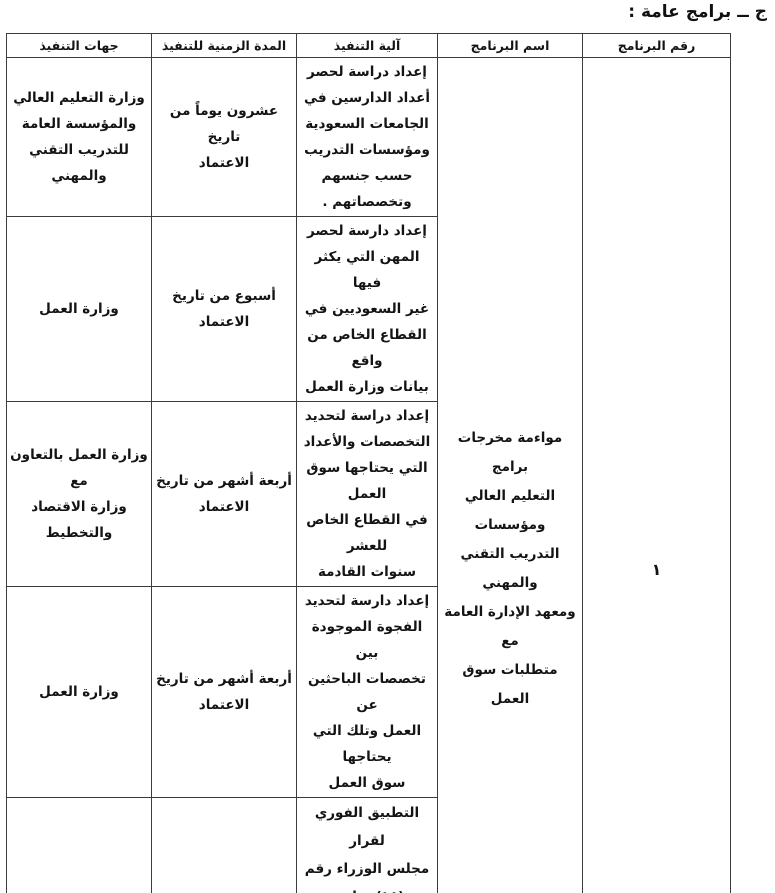 The width and height of the screenshot is (775, 893). Describe the element at coordinates (697, 12) in the screenshot. I see `page-title: ج ــ برامج عامة :` at that location.